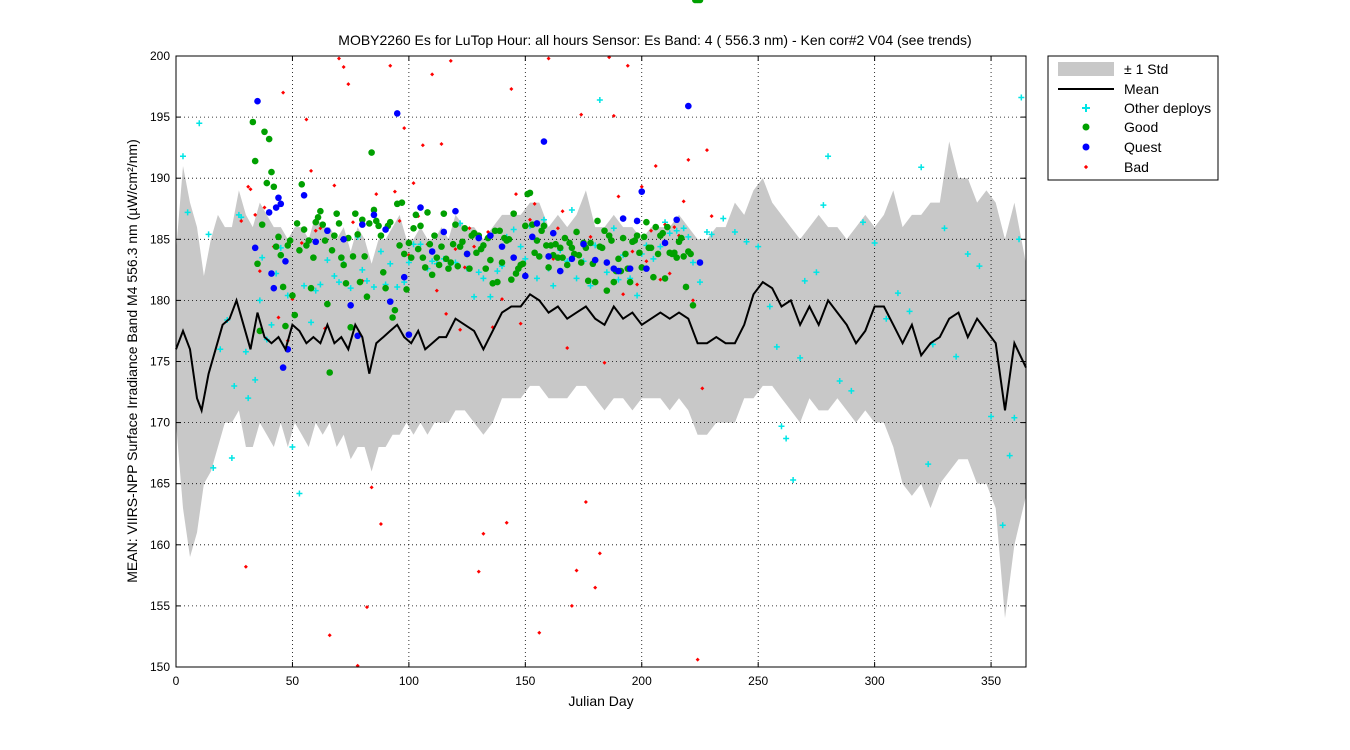 The width and height of the screenshot is (1350, 750). I want to click on legend-other-marker, so click(1086, 108).